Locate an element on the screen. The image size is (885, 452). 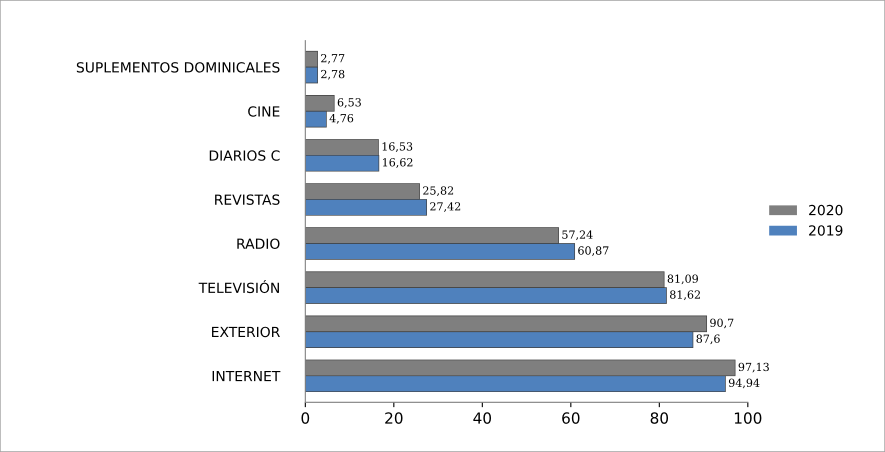
data-label: 57,24 is located at coordinates (577, 235).